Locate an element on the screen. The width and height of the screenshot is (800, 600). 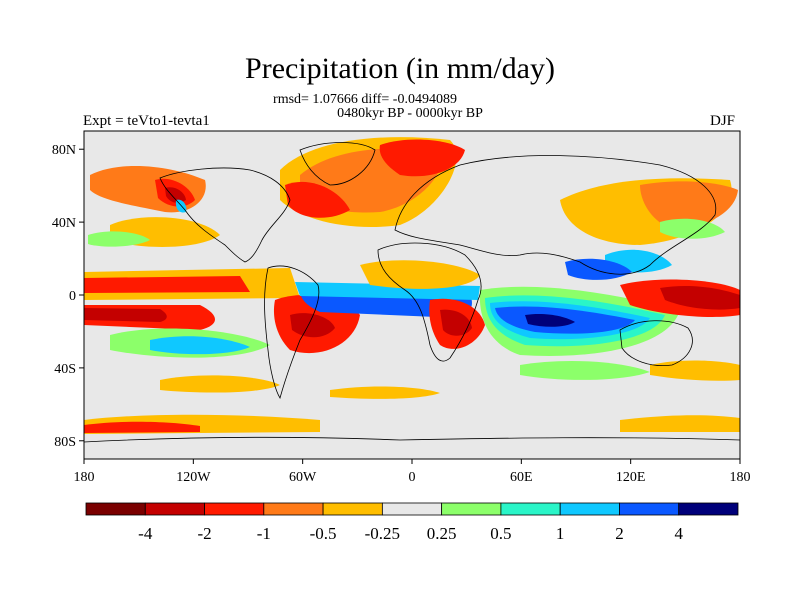
lon-tick-label: 120W is located at coordinates (193, 477).